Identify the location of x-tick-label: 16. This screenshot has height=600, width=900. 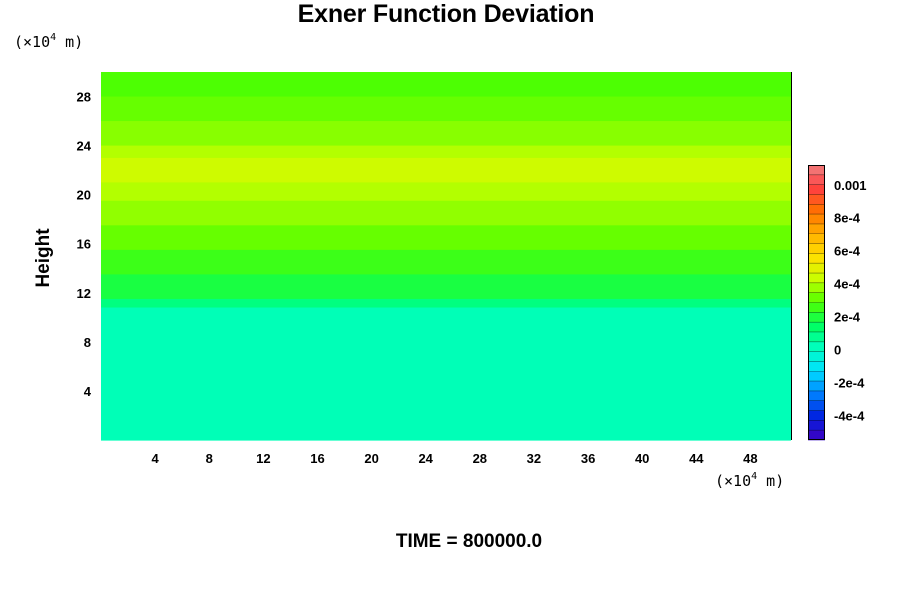
(317, 458).